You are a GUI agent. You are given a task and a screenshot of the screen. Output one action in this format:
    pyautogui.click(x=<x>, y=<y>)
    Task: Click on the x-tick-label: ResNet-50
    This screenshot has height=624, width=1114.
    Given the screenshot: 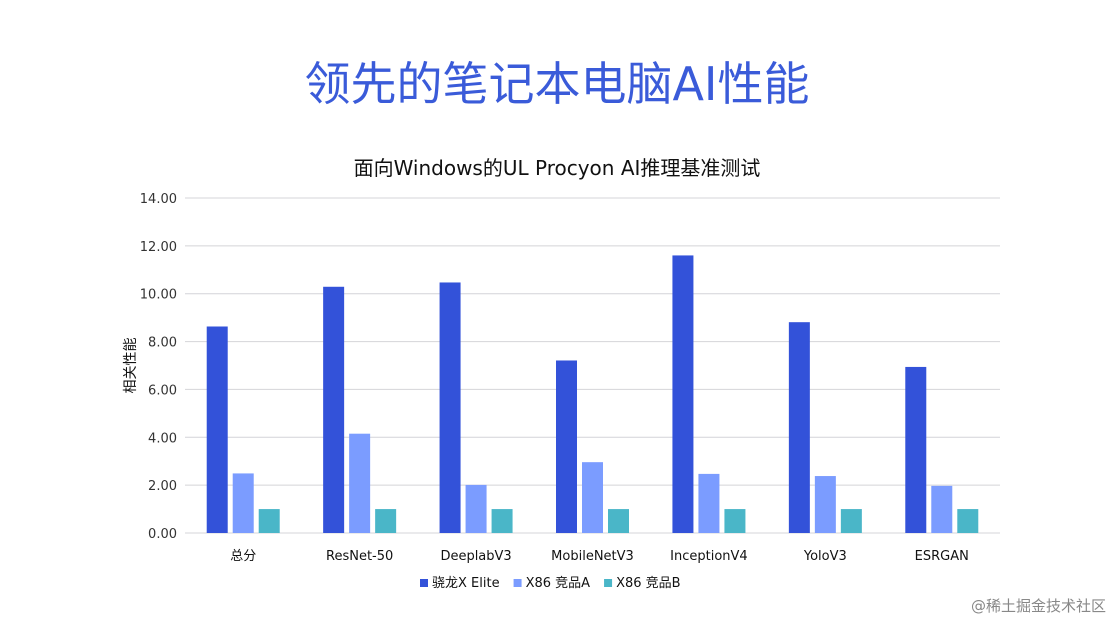 What is the action you would take?
    pyautogui.click(x=359, y=556)
    